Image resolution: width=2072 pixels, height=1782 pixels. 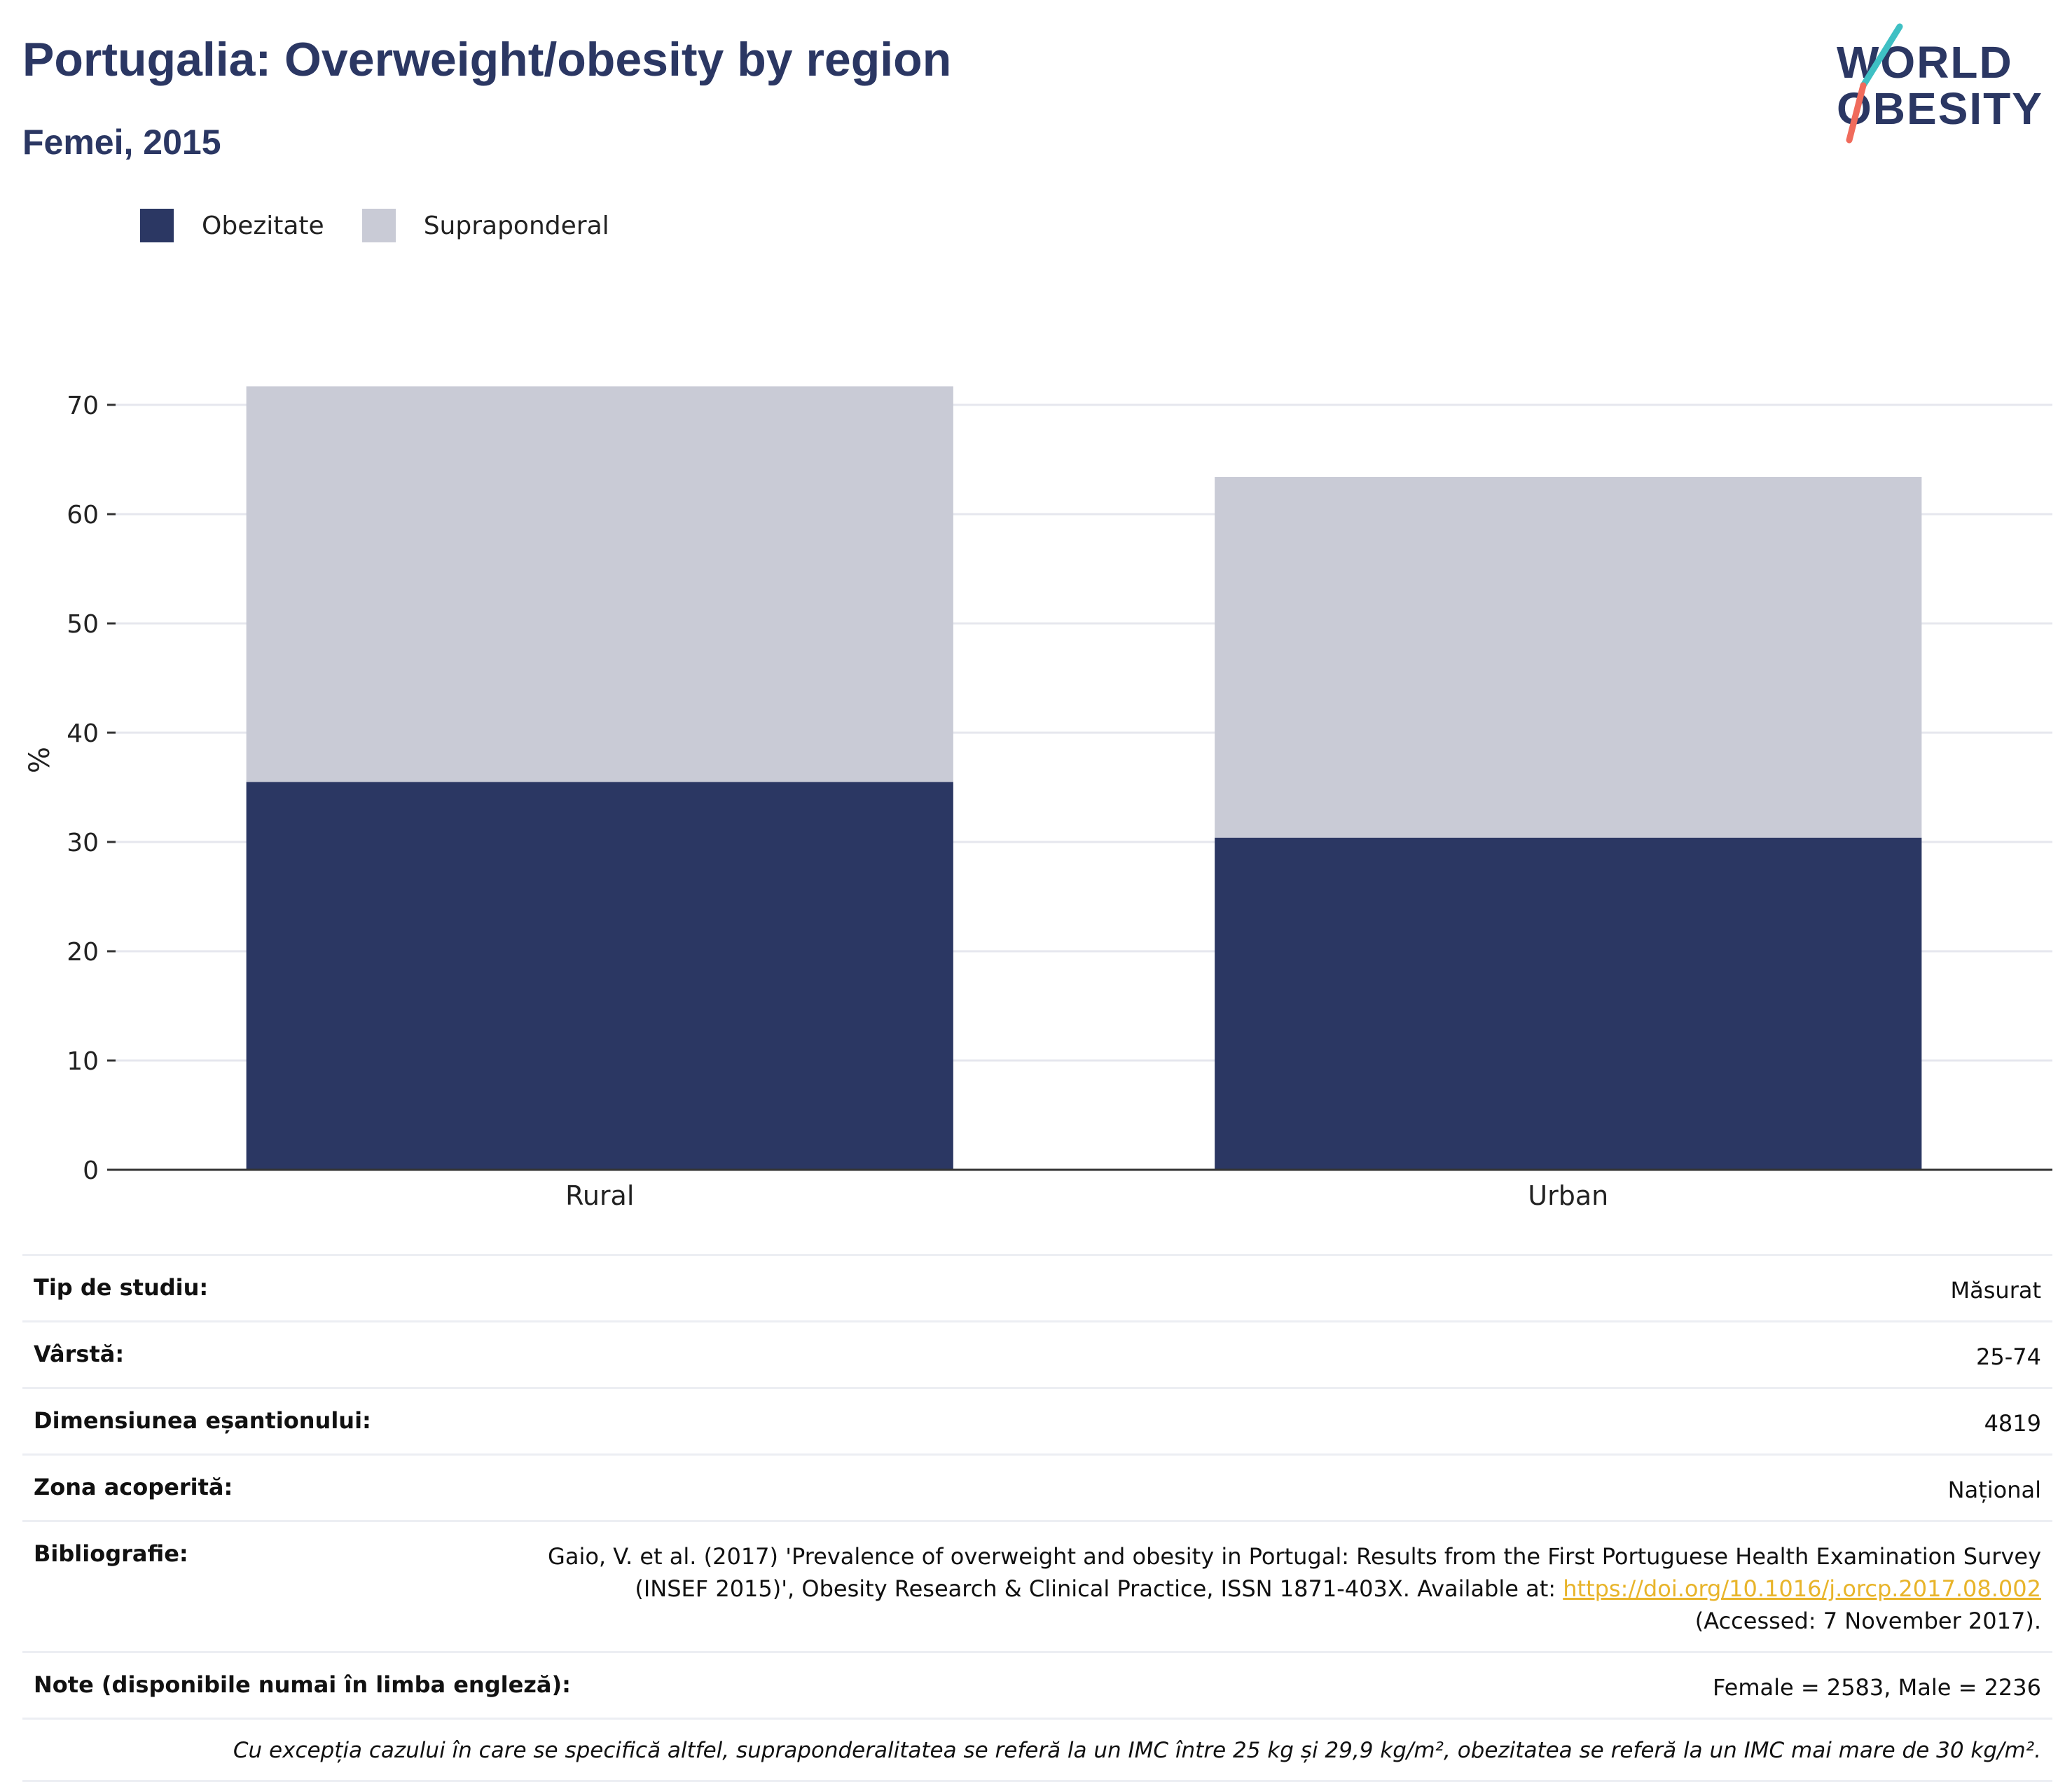 What do you see at coordinates (122, 142) in the screenshot?
I see `chart-subtitle: Femei, 2015` at bounding box center [122, 142].